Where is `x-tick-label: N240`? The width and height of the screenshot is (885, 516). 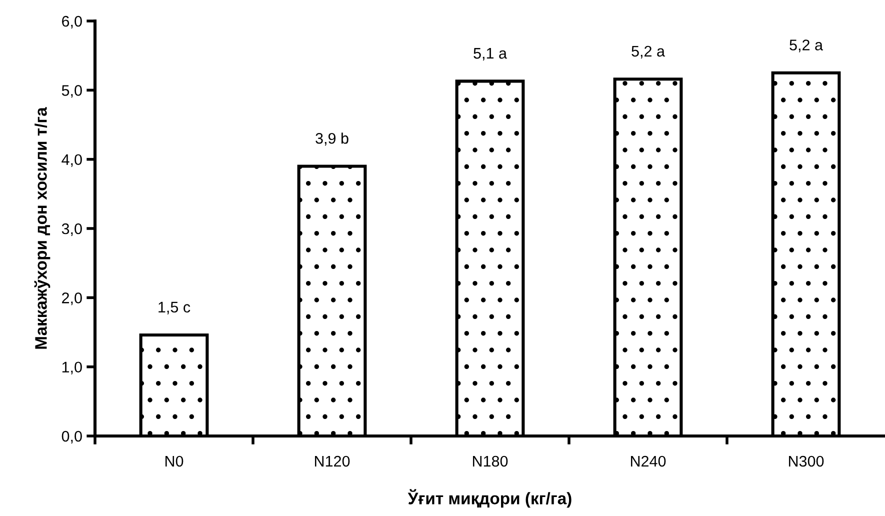 x-tick-label: N240 is located at coordinates (648, 461).